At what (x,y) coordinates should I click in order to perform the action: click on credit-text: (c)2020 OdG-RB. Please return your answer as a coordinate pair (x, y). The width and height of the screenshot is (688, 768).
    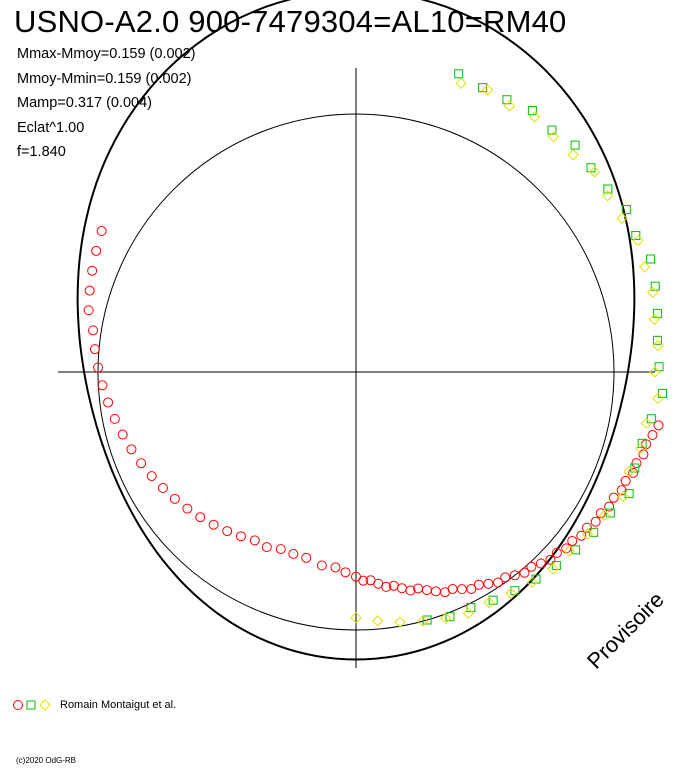
    Looking at the image, I should click on (46, 760).